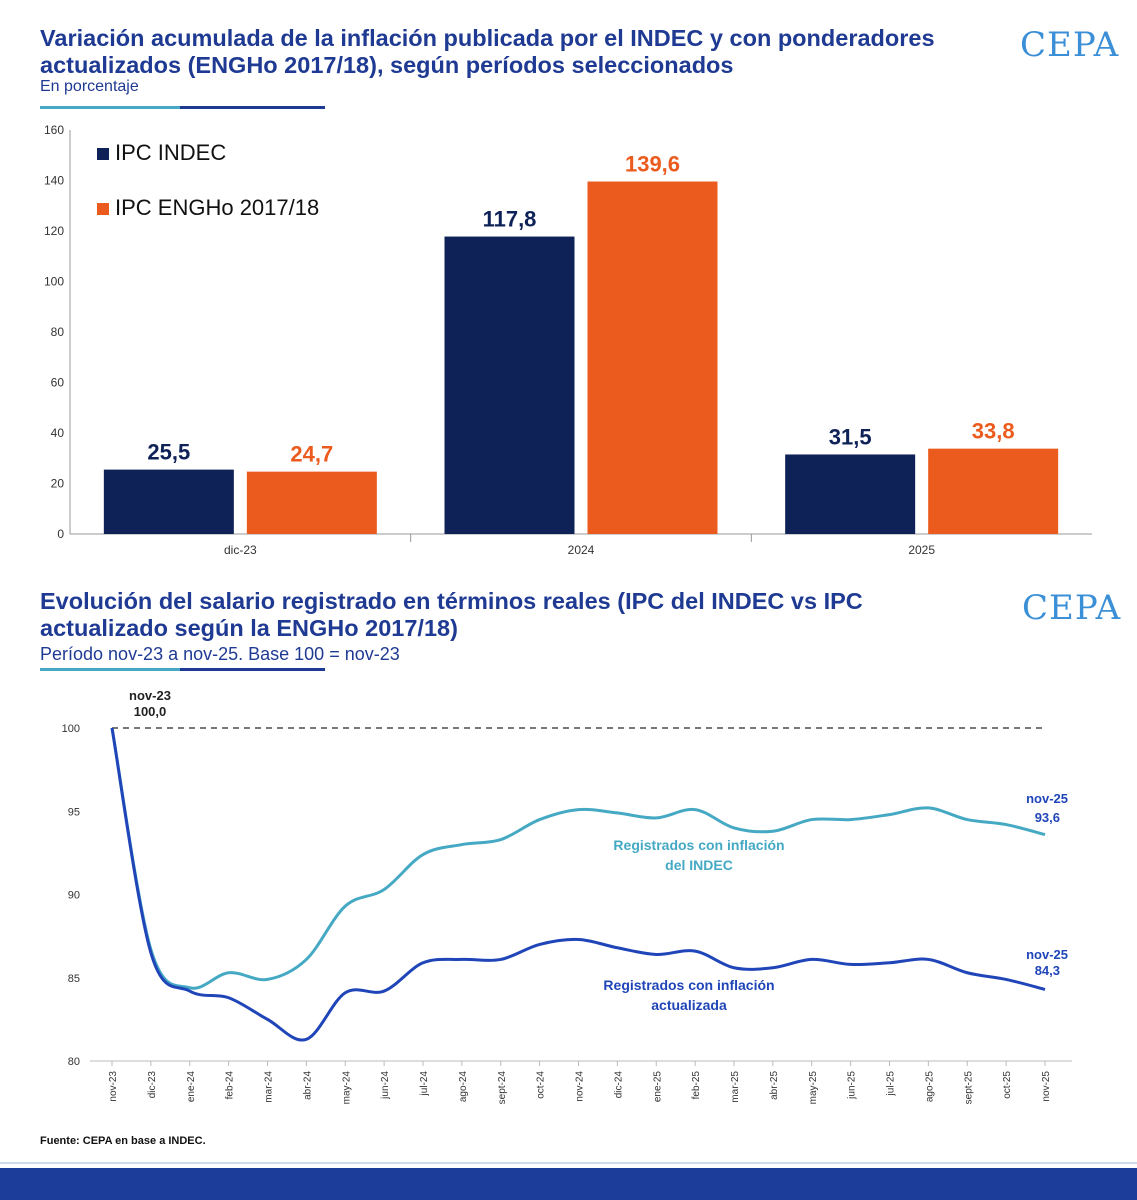 The height and width of the screenshot is (1200, 1137). Describe the element at coordinates (921, 550) in the screenshot. I see `x-tick-label: 2025` at that location.